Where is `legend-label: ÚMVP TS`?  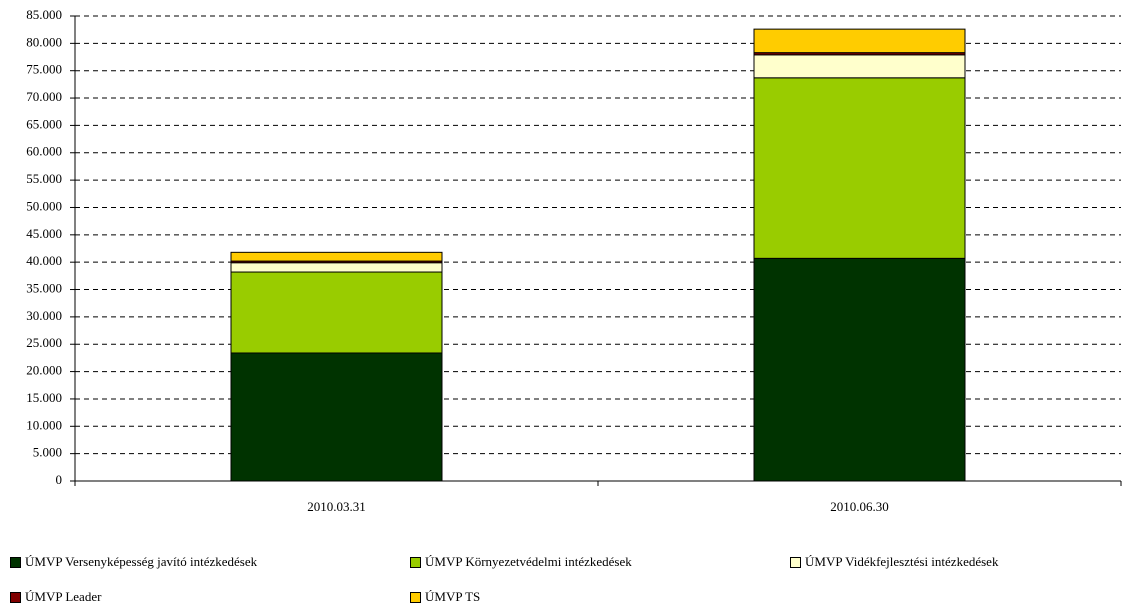 legend-label: ÚMVP TS is located at coordinates (452, 596).